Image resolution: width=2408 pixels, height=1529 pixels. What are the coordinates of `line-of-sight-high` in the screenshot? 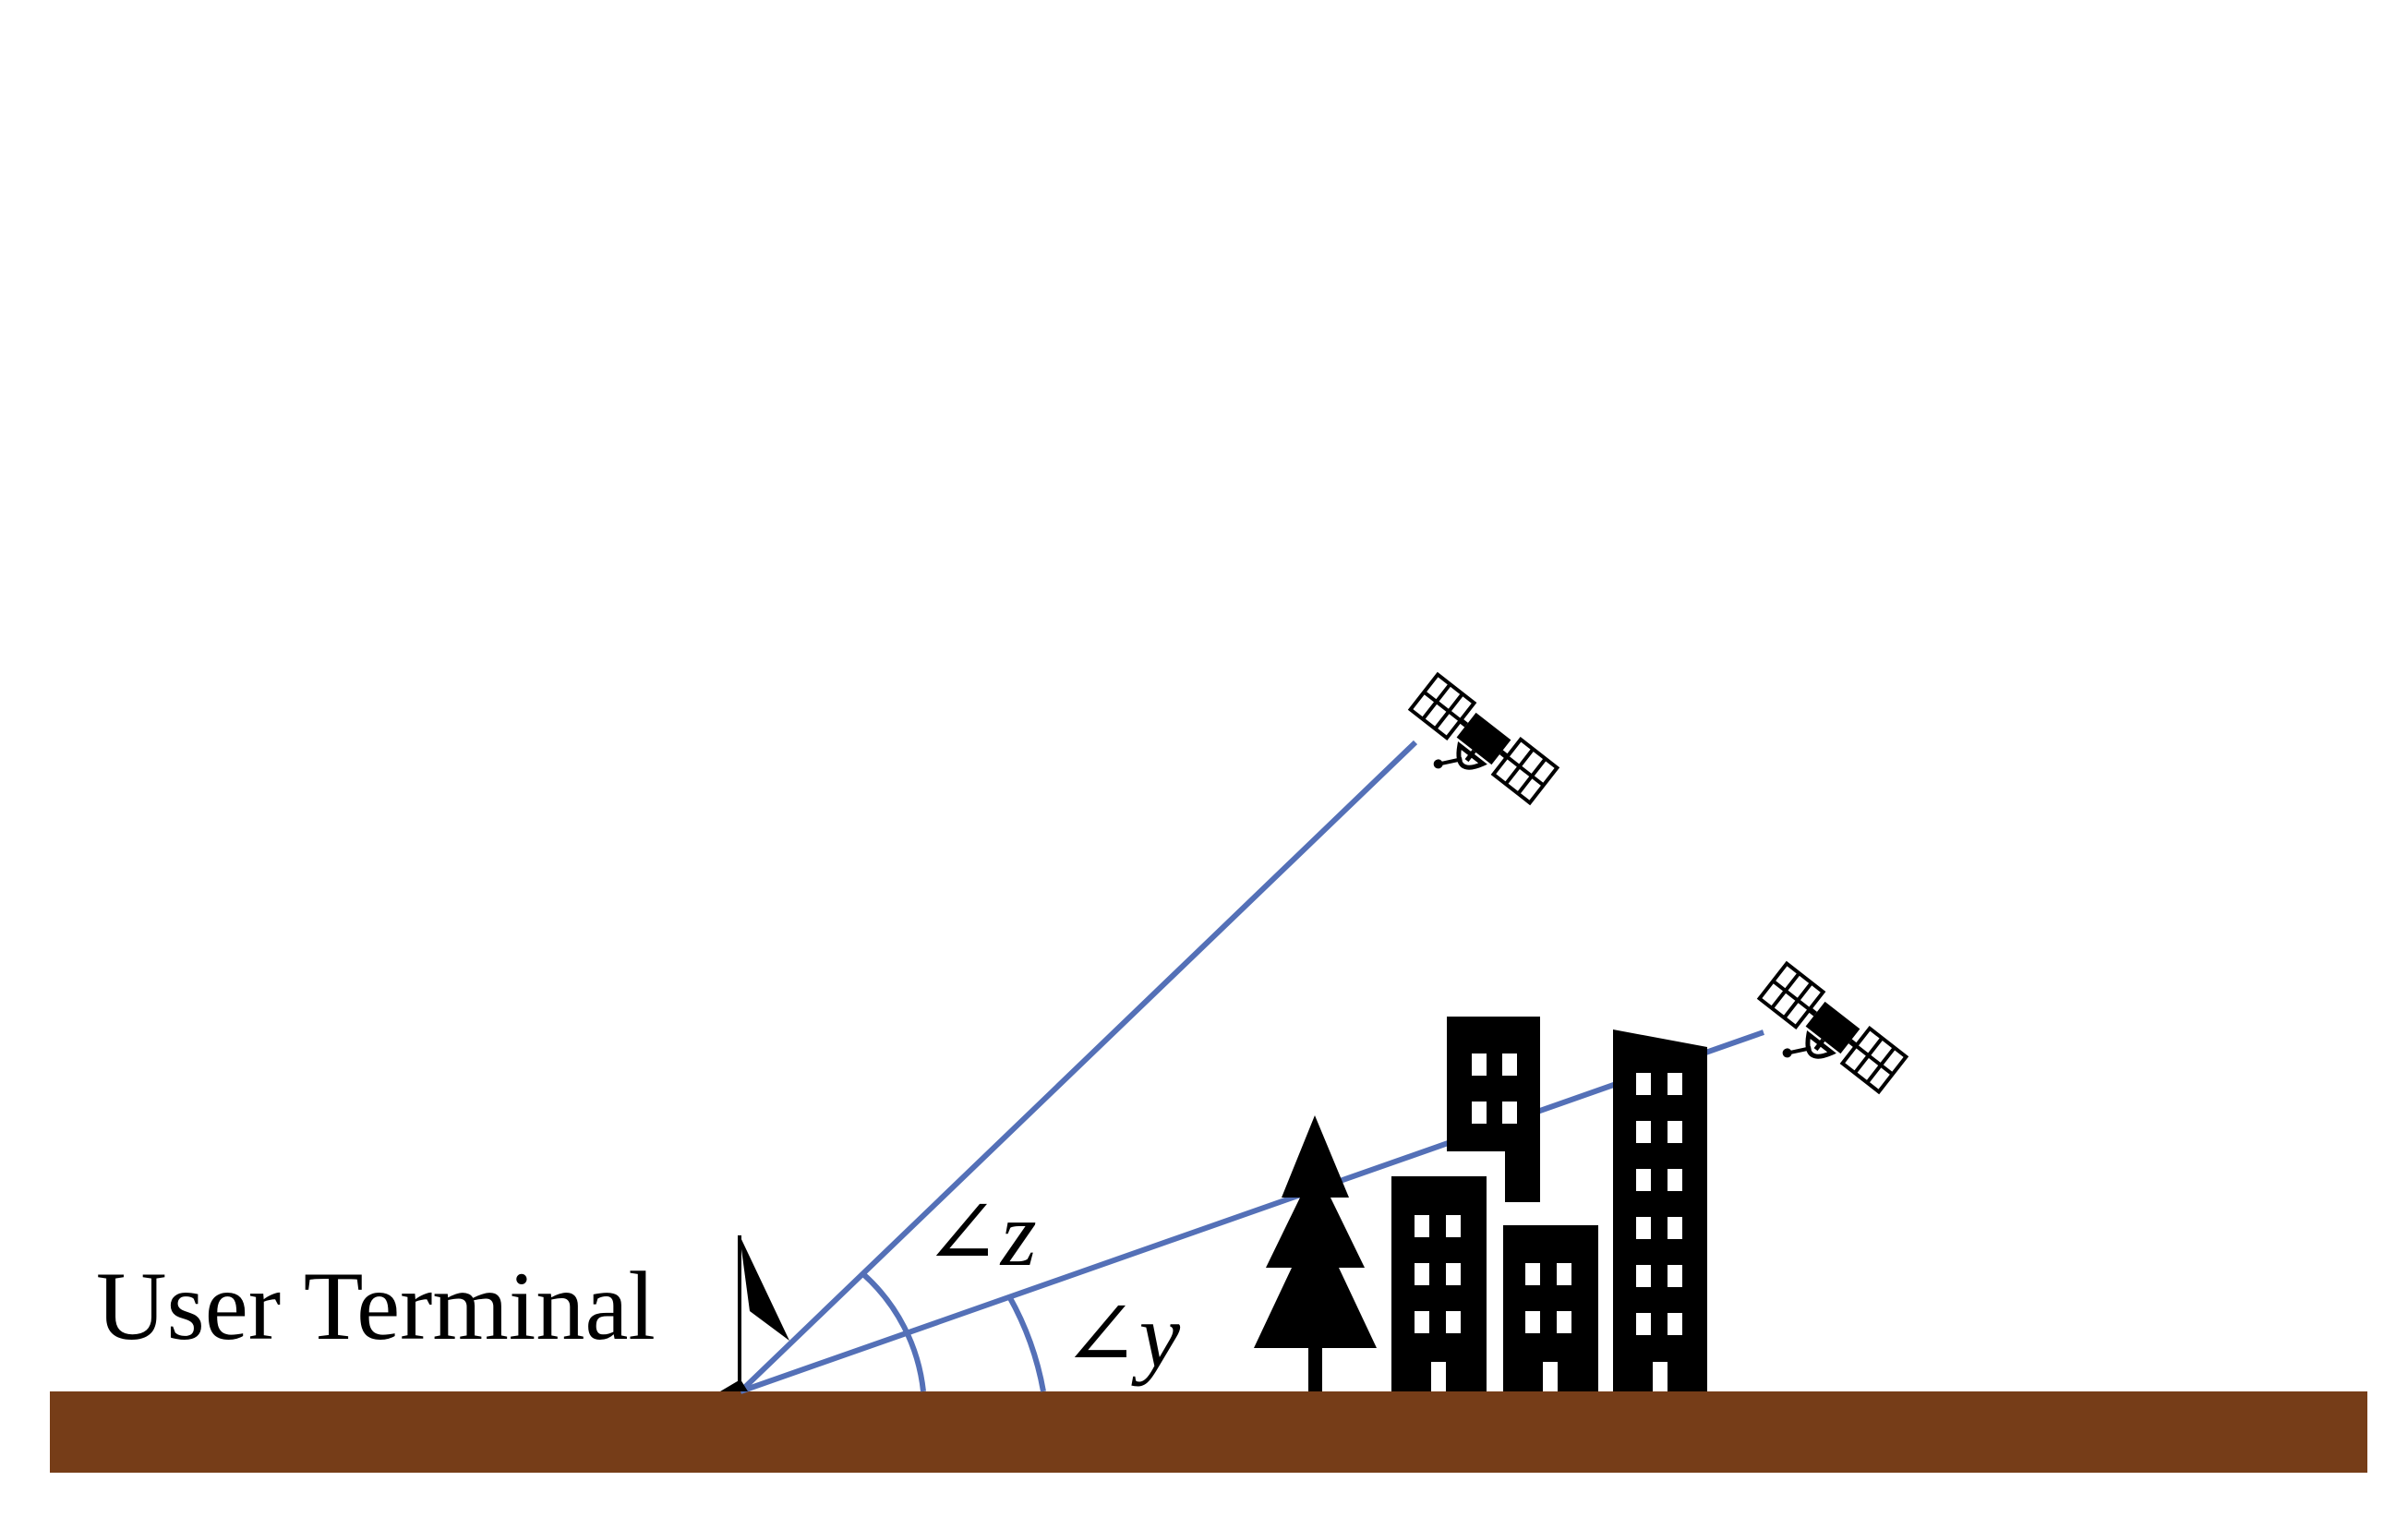 It's located at (1078, 1067).